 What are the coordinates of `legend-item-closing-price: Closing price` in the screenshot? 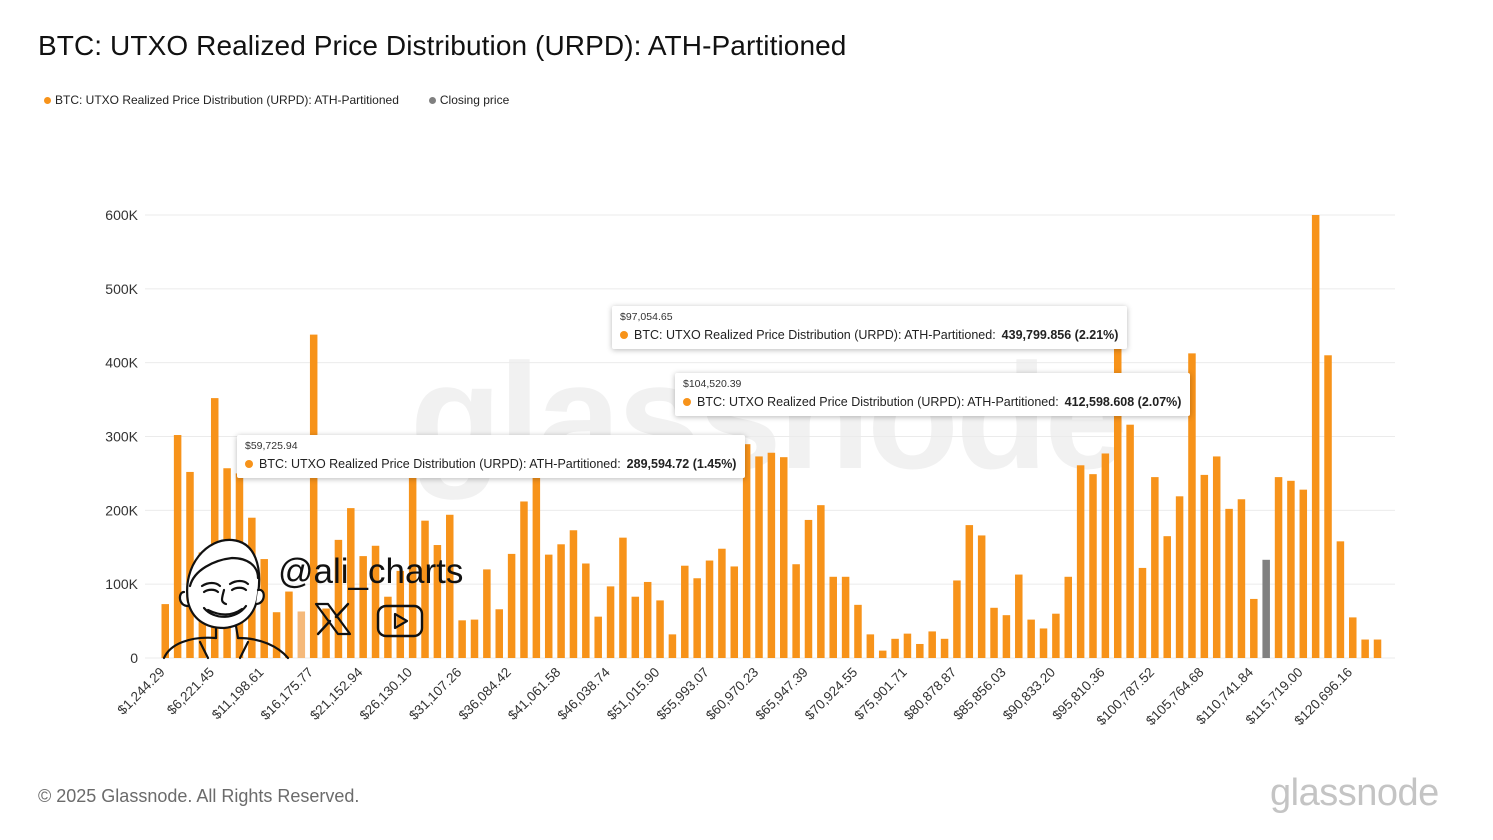 It's located at (468, 100).